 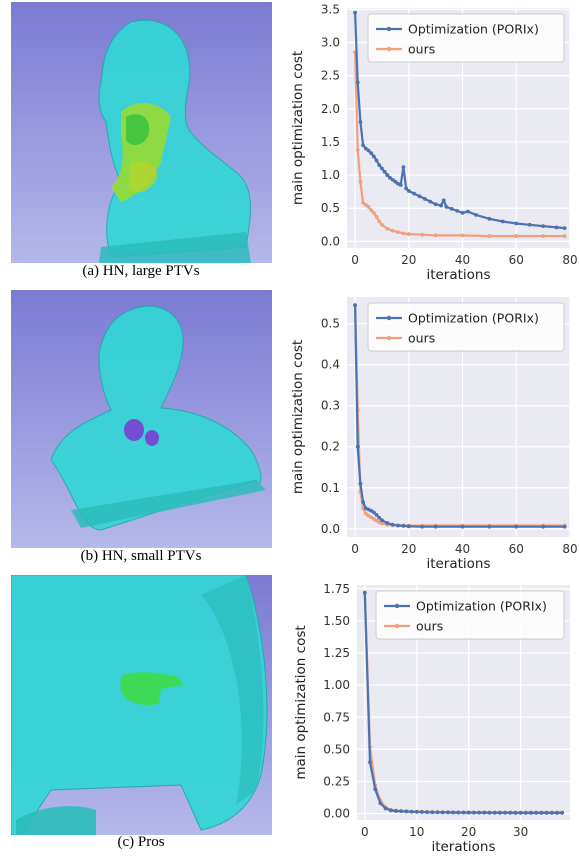 What do you see at coordinates (355, 260) in the screenshot?
I see `x-tick-label: 0` at bounding box center [355, 260].